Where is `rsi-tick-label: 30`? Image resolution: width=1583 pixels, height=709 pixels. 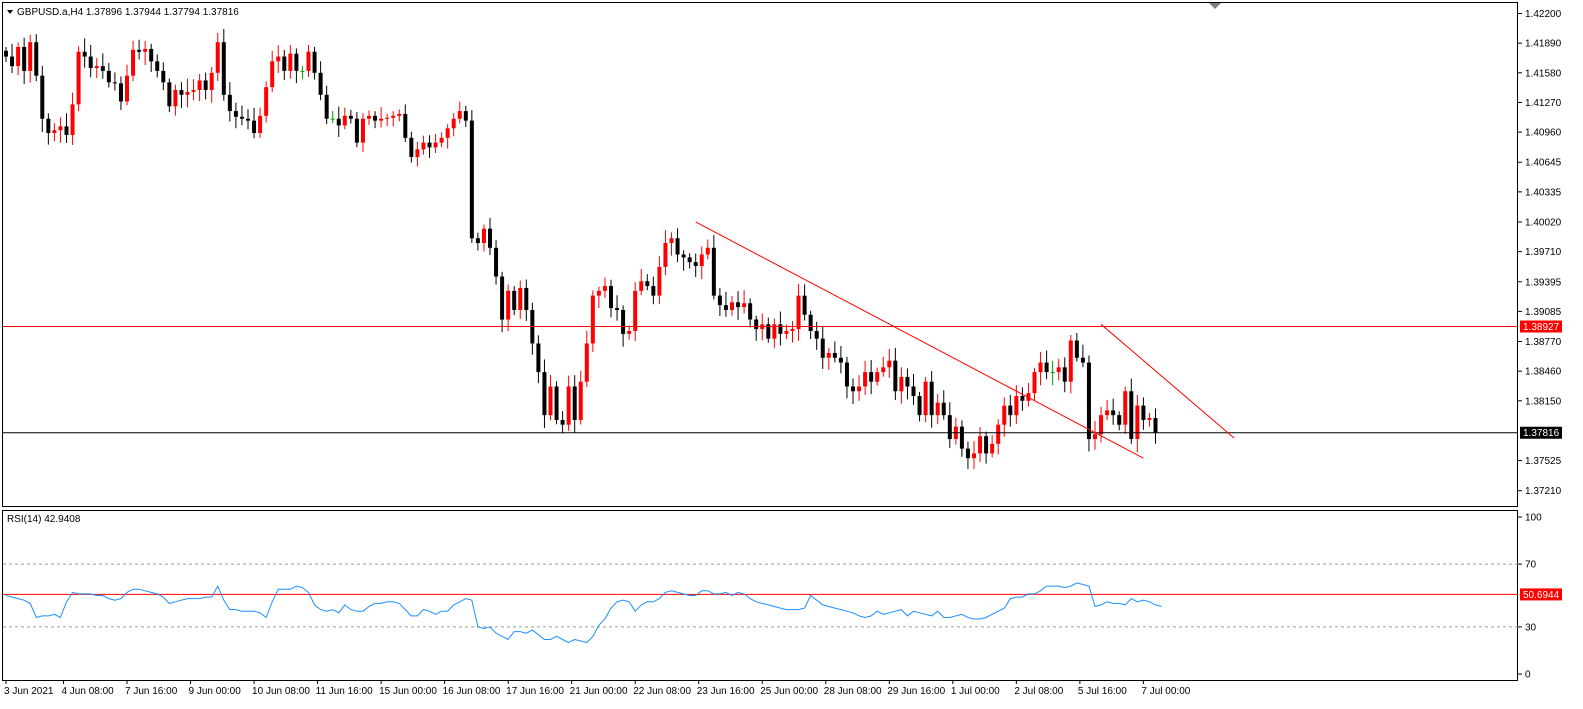
rsi-tick-label: 30 is located at coordinates (1531, 627).